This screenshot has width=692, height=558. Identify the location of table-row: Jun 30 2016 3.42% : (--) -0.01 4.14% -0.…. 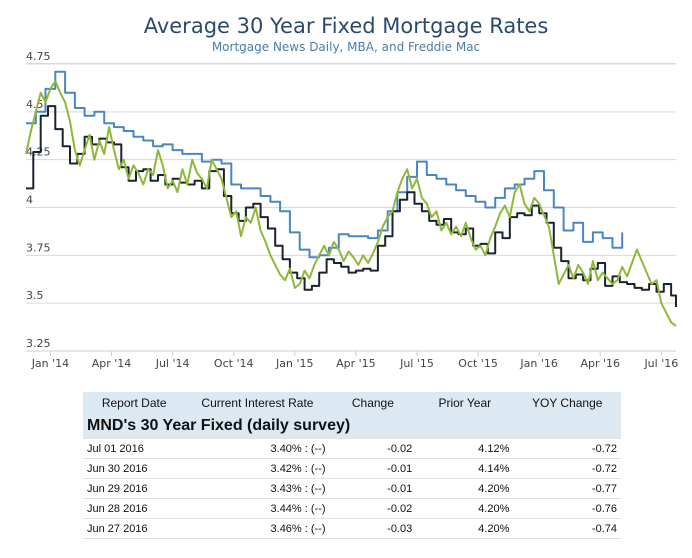
(352, 468).